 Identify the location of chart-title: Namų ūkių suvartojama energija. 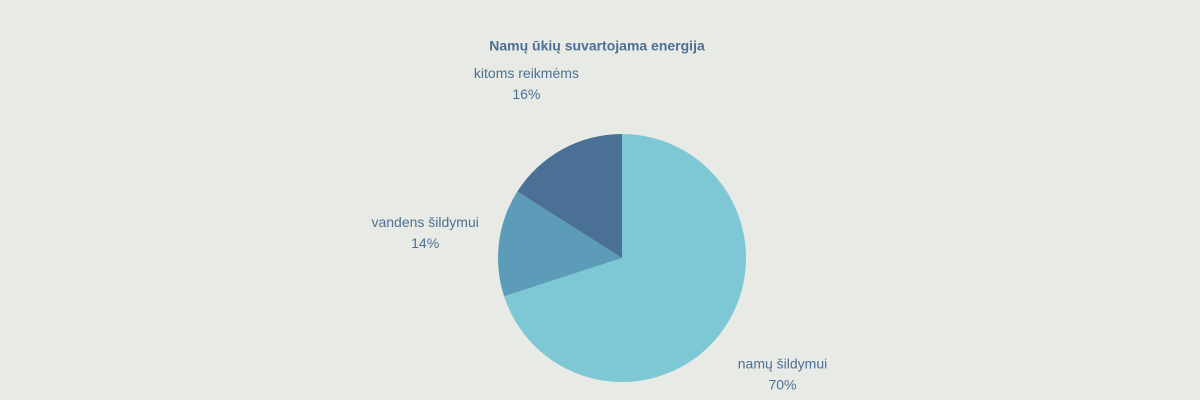
(597, 46).